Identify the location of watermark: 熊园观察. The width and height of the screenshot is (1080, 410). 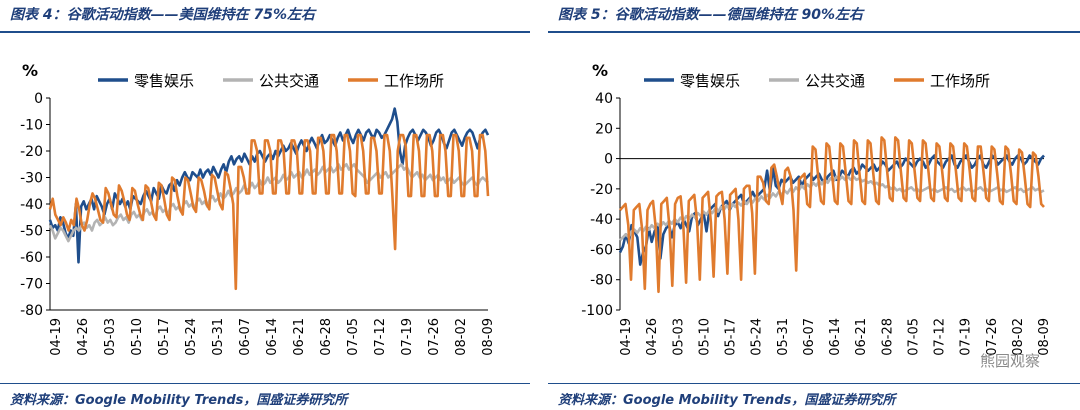
(1009, 361).